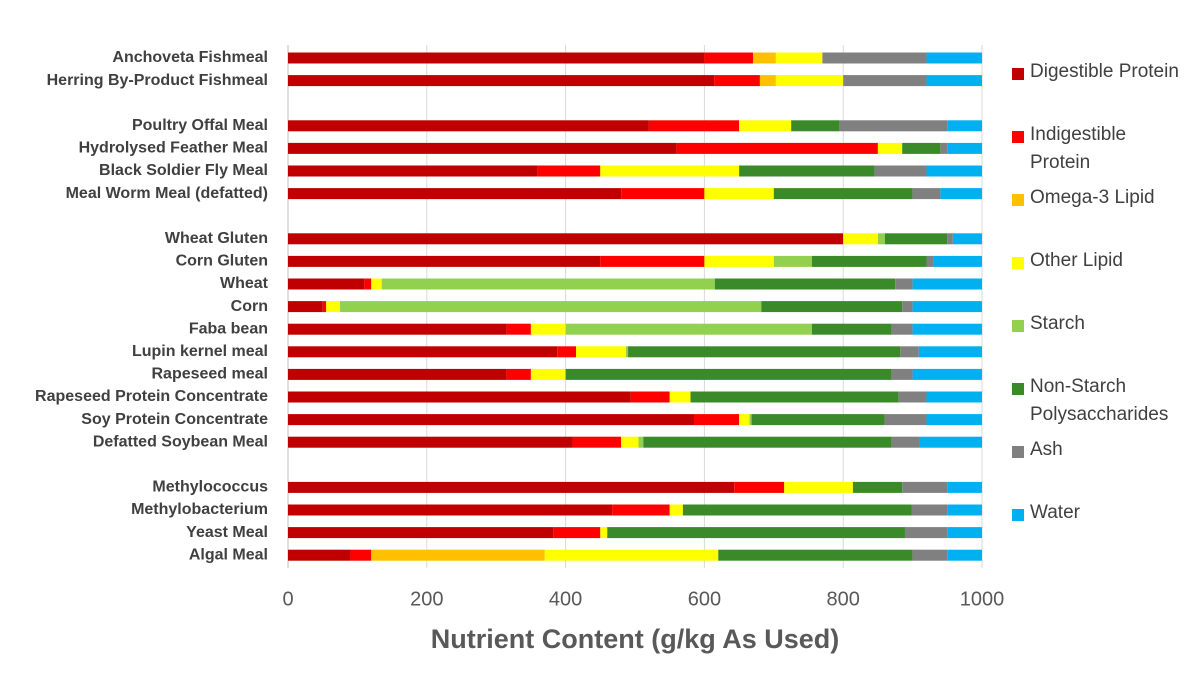  What do you see at coordinates (1100, 341) in the screenshot?
I see `legend-item: Starch` at bounding box center [1100, 341].